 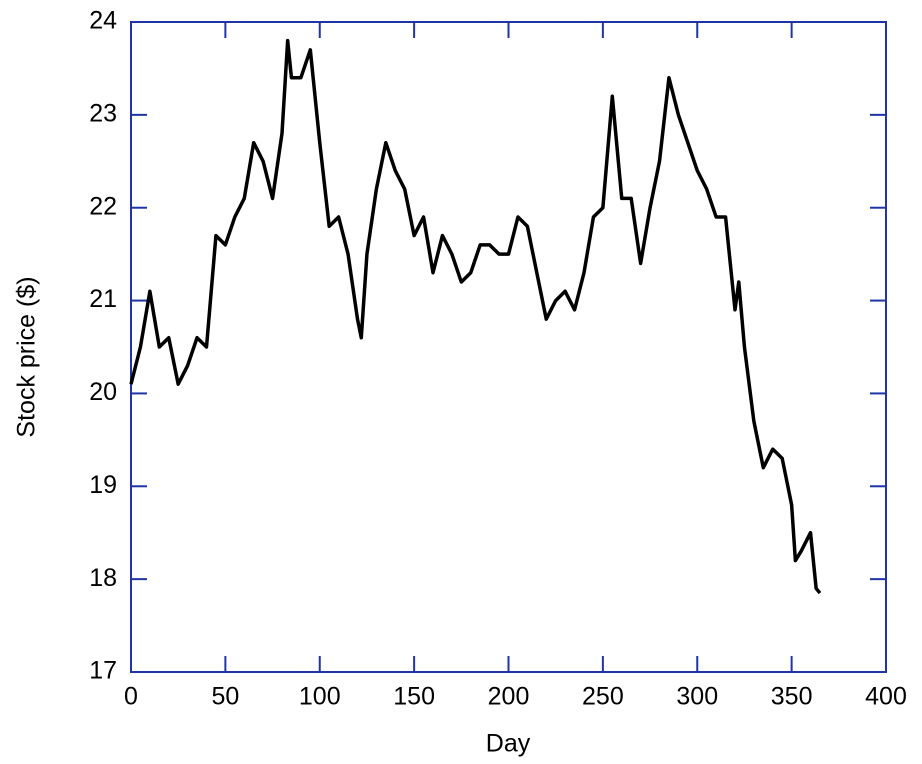 What do you see at coordinates (886, 697) in the screenshot?
I see `x-tick-label: 400` at bounding box center [886, 697].